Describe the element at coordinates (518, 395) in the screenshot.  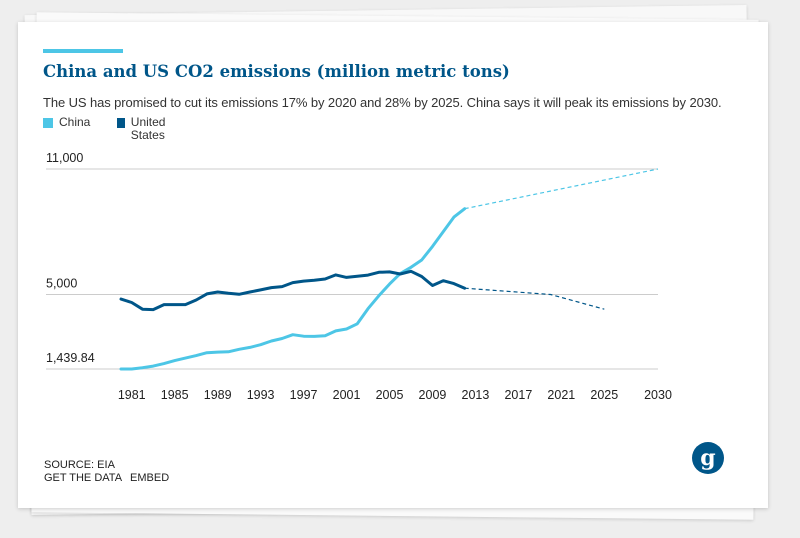
I see `x-tick-label: 2017` at that location.